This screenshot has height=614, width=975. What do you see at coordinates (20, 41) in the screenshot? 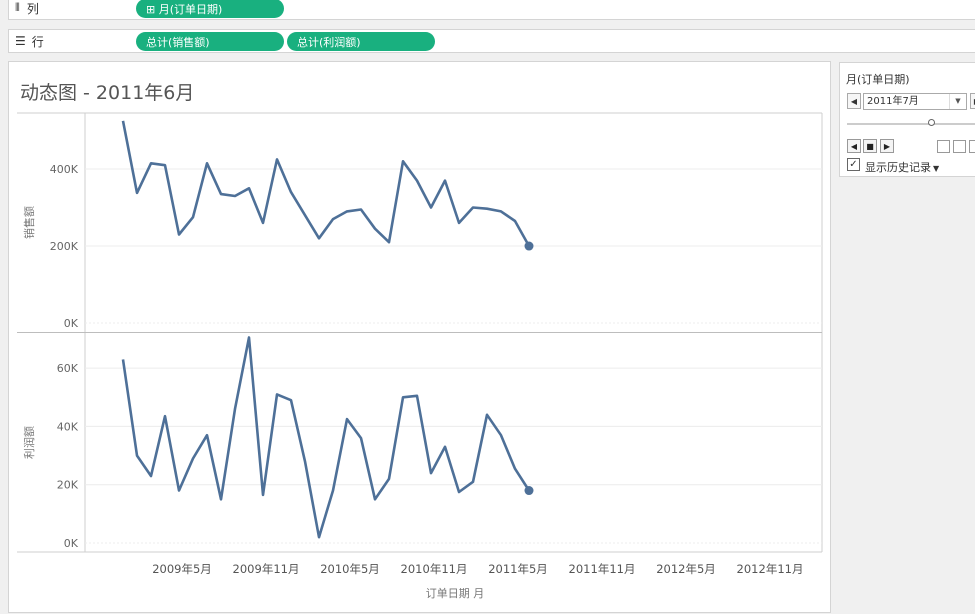
I see `rows-icon: ☰` at bounding box center [20, 41].